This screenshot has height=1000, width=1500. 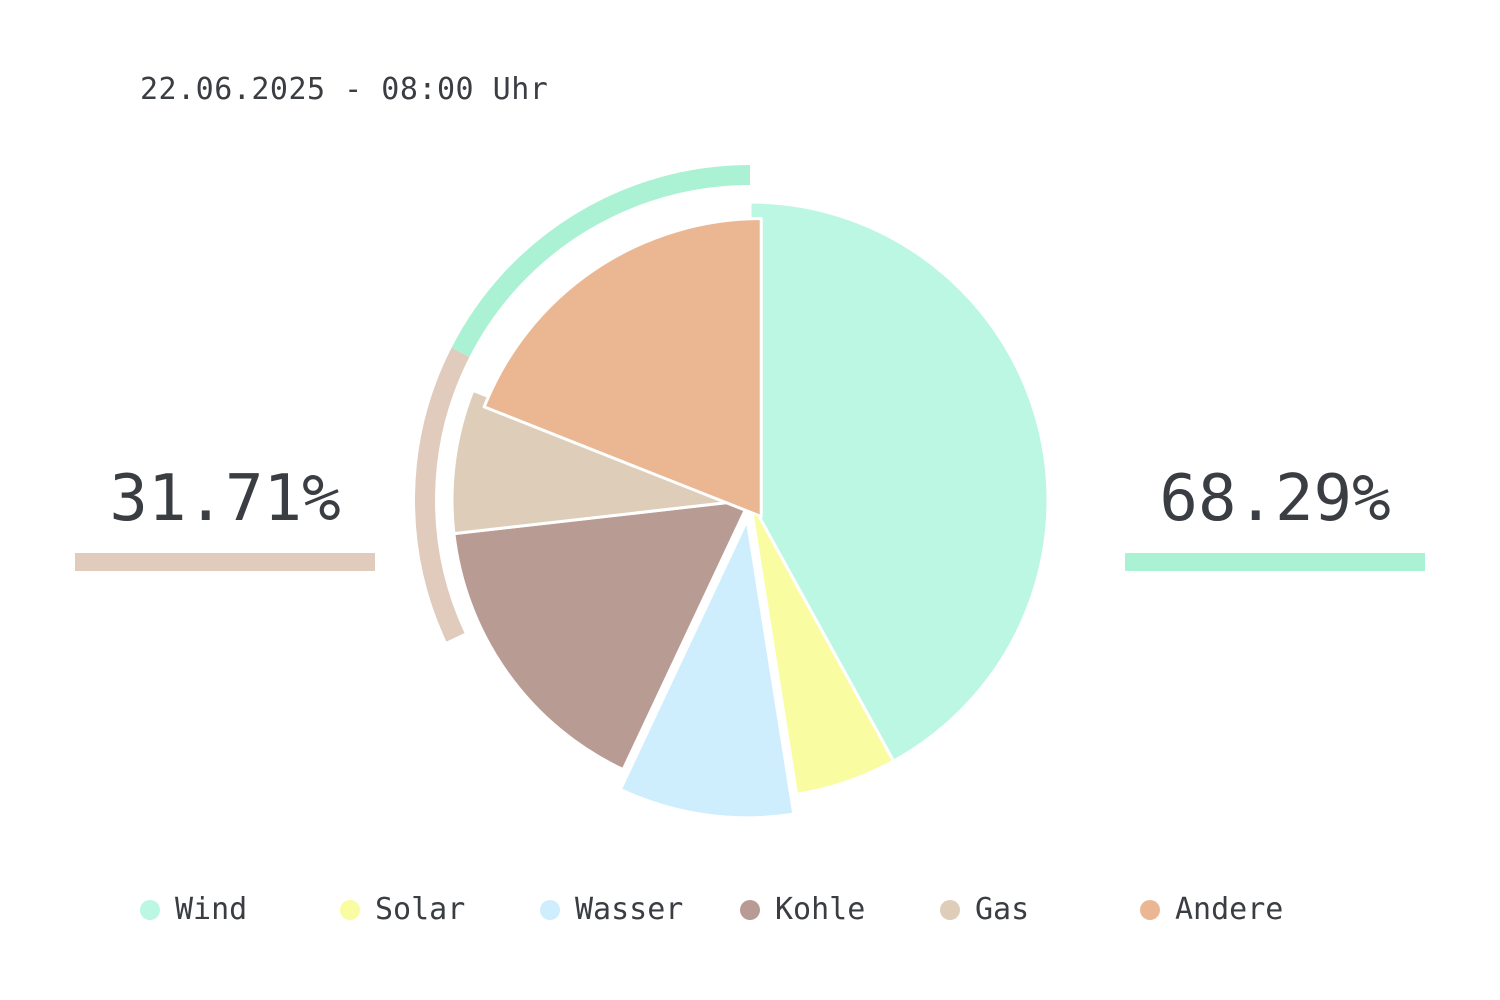 What do you see at coordinates (344, 89) in the screenshot?
I see `timestamp-label: 22.06.2025 - 08:00 Uhr` at bounding box center [344, 89].